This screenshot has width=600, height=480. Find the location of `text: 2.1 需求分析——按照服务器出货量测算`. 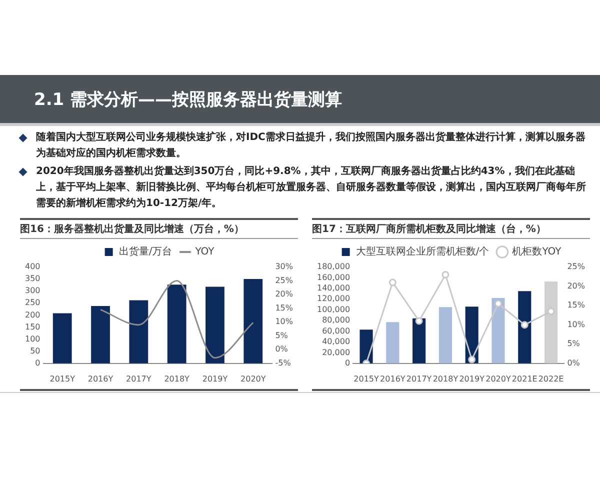

text: 2.1 需求分析——按照服务器出货量测算 is located at coordinates (188, 99).